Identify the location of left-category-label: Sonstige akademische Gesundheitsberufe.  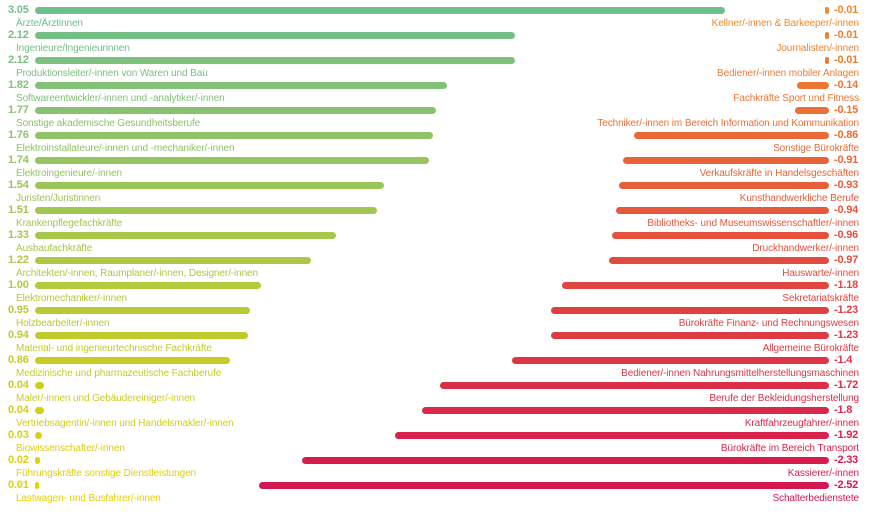
(108, 123).